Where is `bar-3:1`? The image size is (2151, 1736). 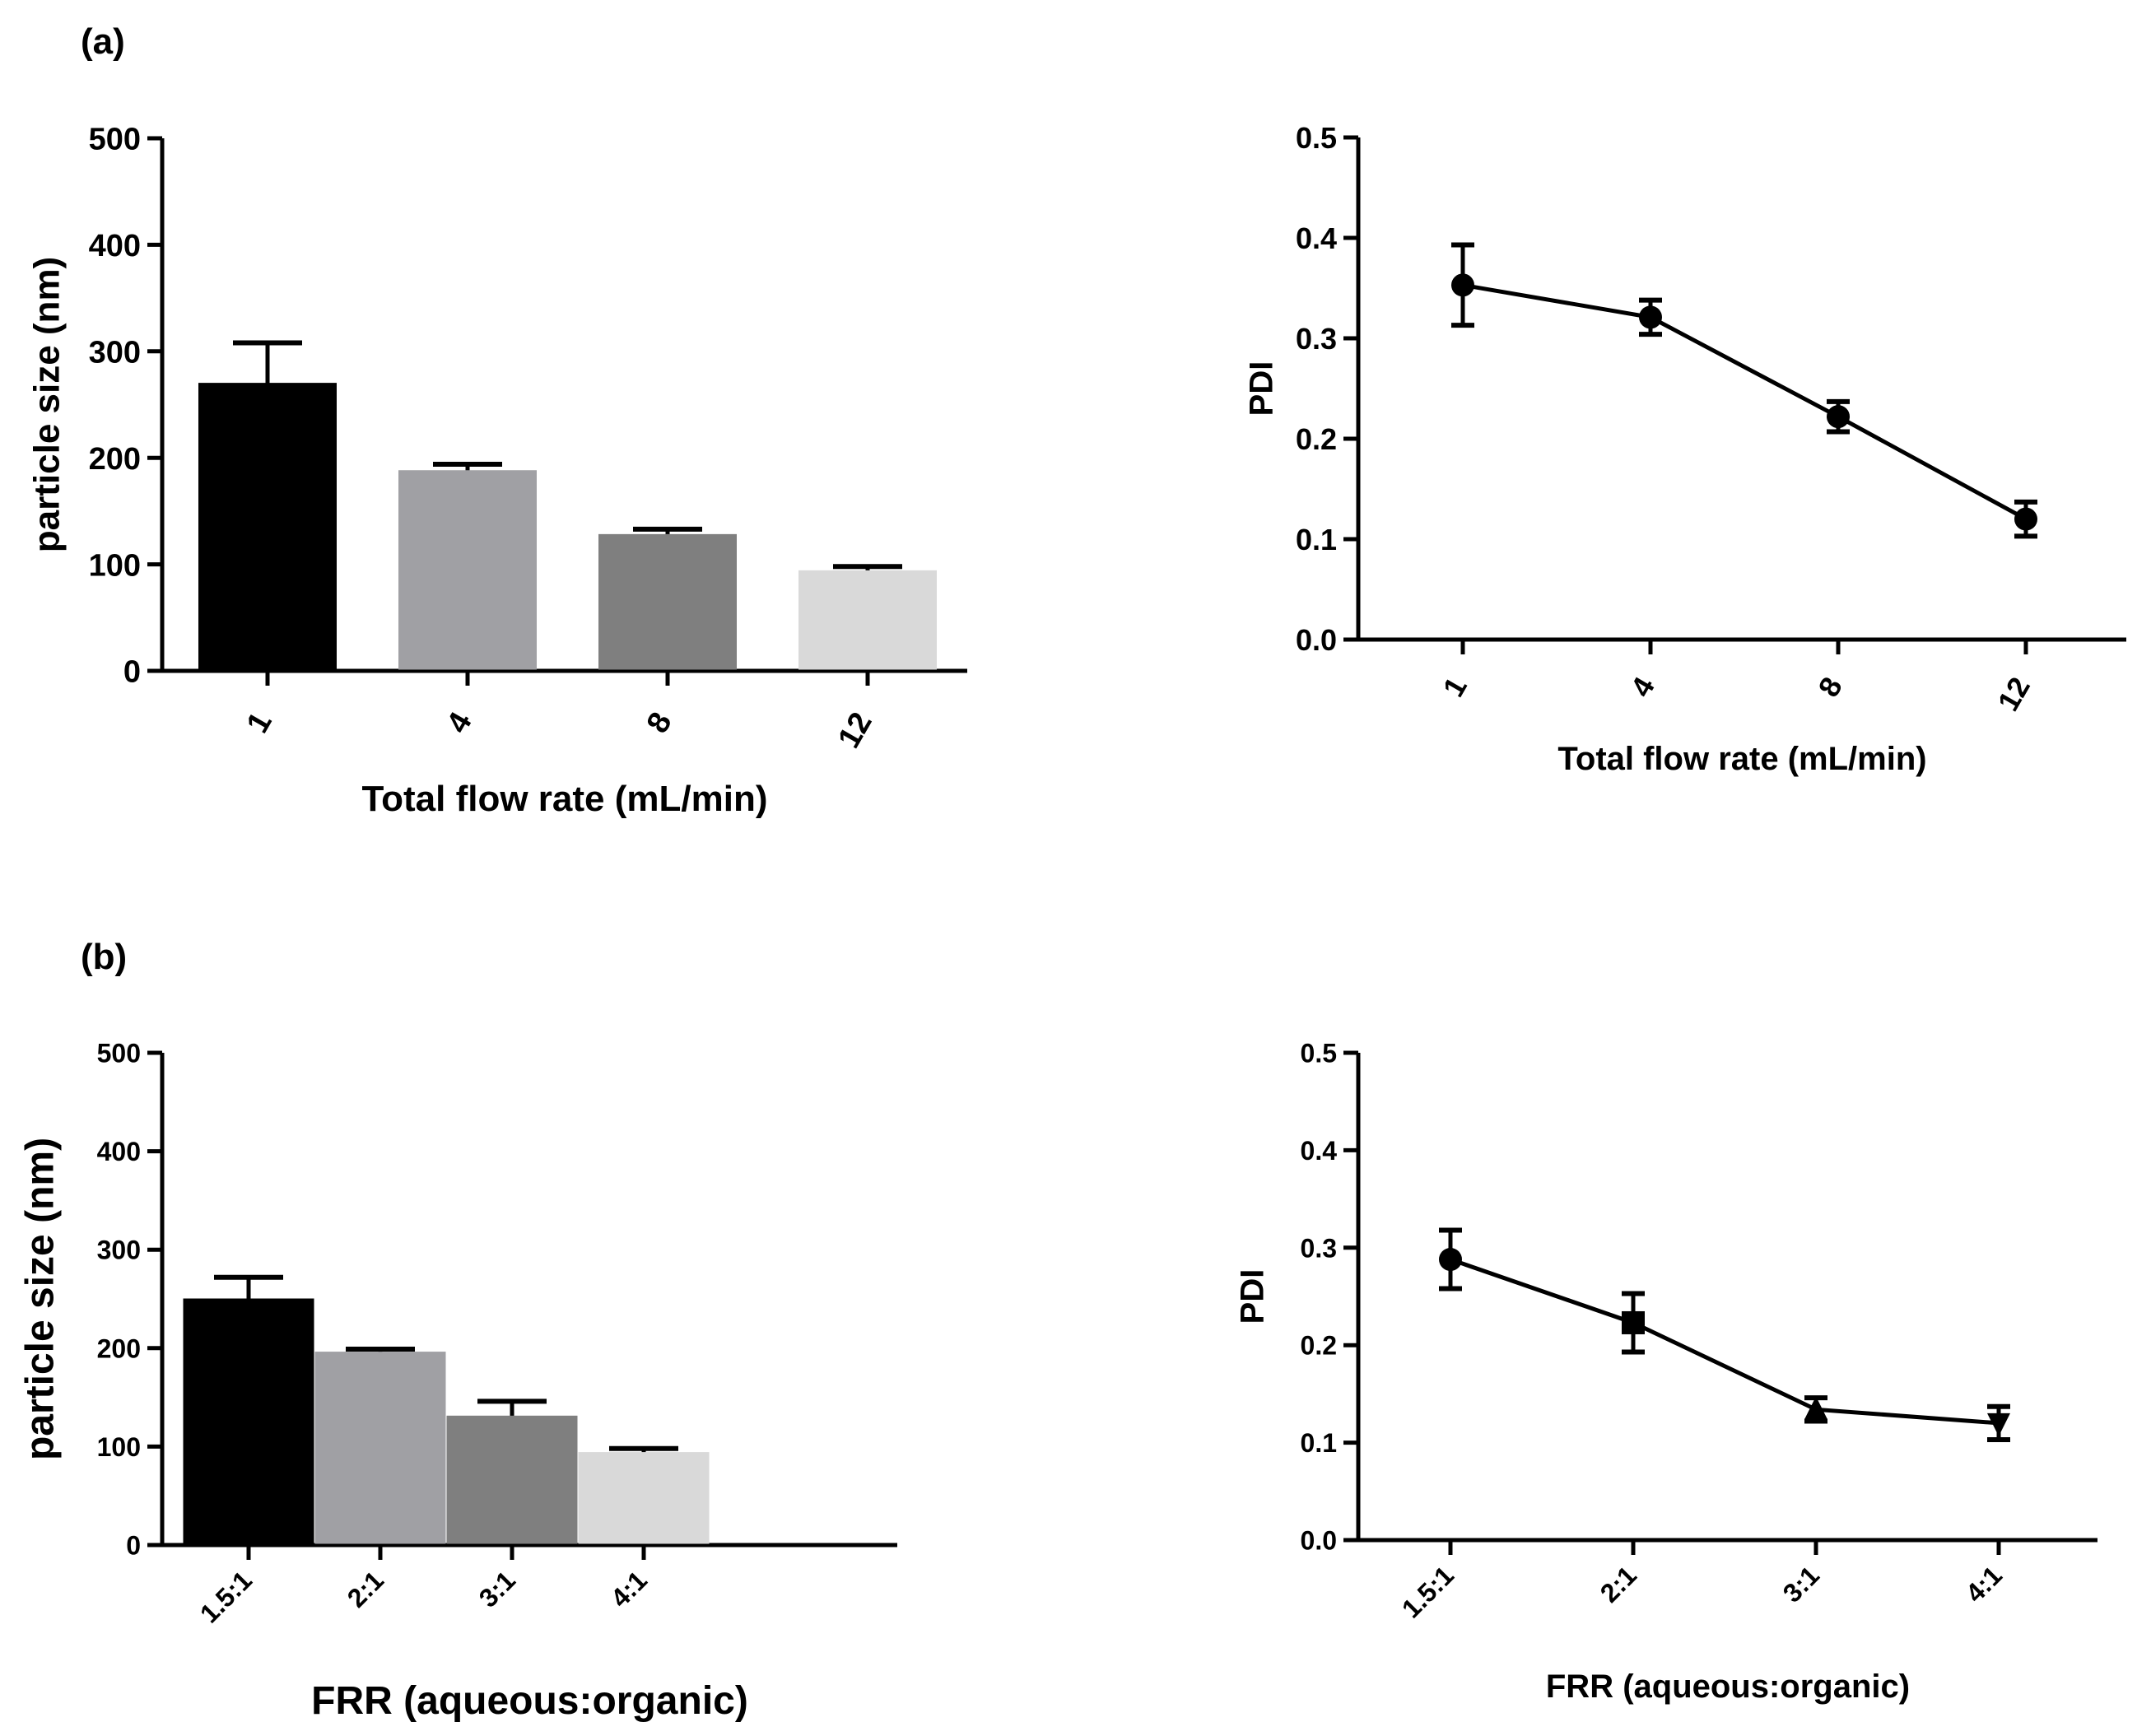
bar-3:1 is located at coordinates (512, 1479).